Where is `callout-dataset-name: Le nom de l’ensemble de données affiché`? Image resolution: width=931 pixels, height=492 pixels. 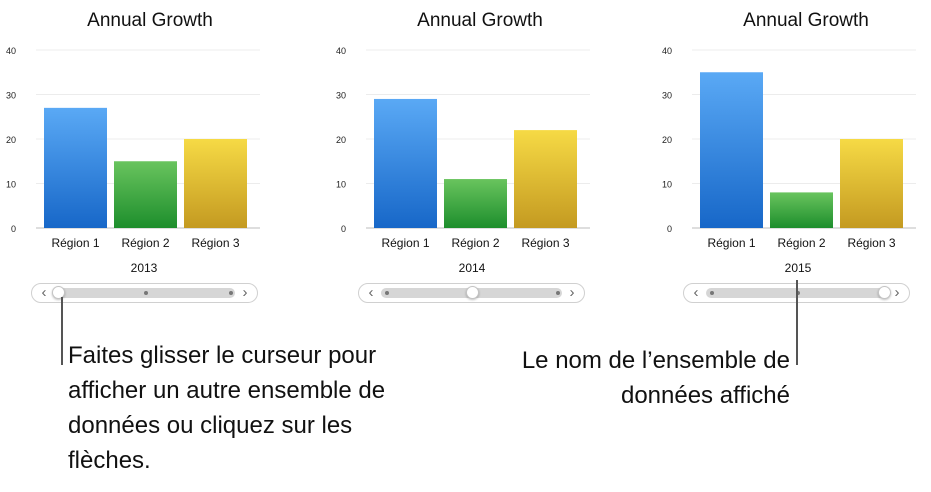
callout-dataset-name: Le nom de l’ensemble de données affiché is located at coordinates (655, 378).